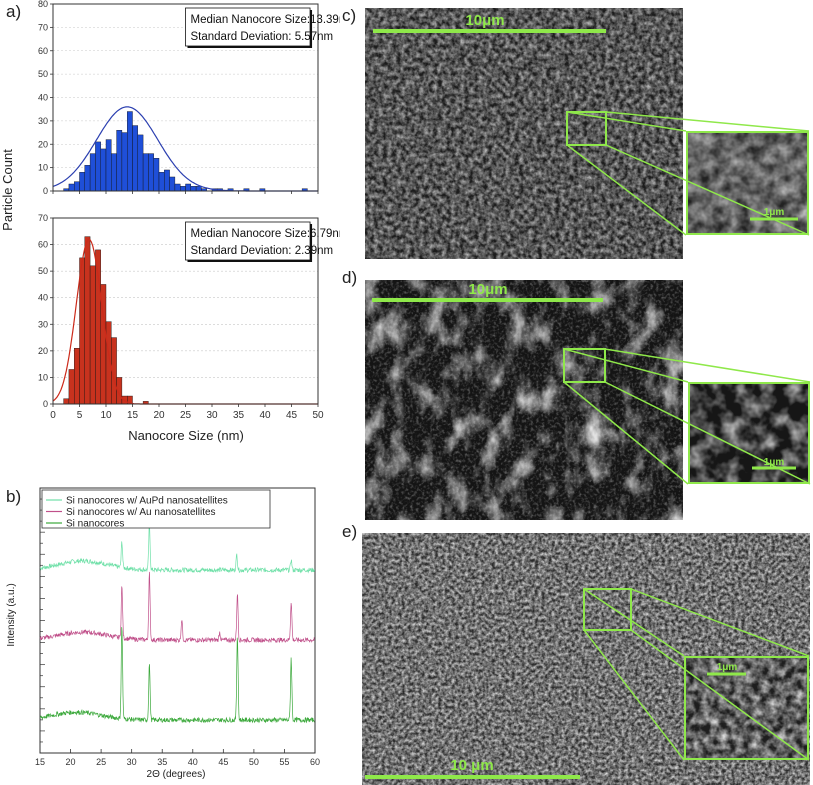 This screenshot has height=785, width=813. Describe the element at coordinates (747, 183) in the screenshot. I see `sem-inset-c` at that location.